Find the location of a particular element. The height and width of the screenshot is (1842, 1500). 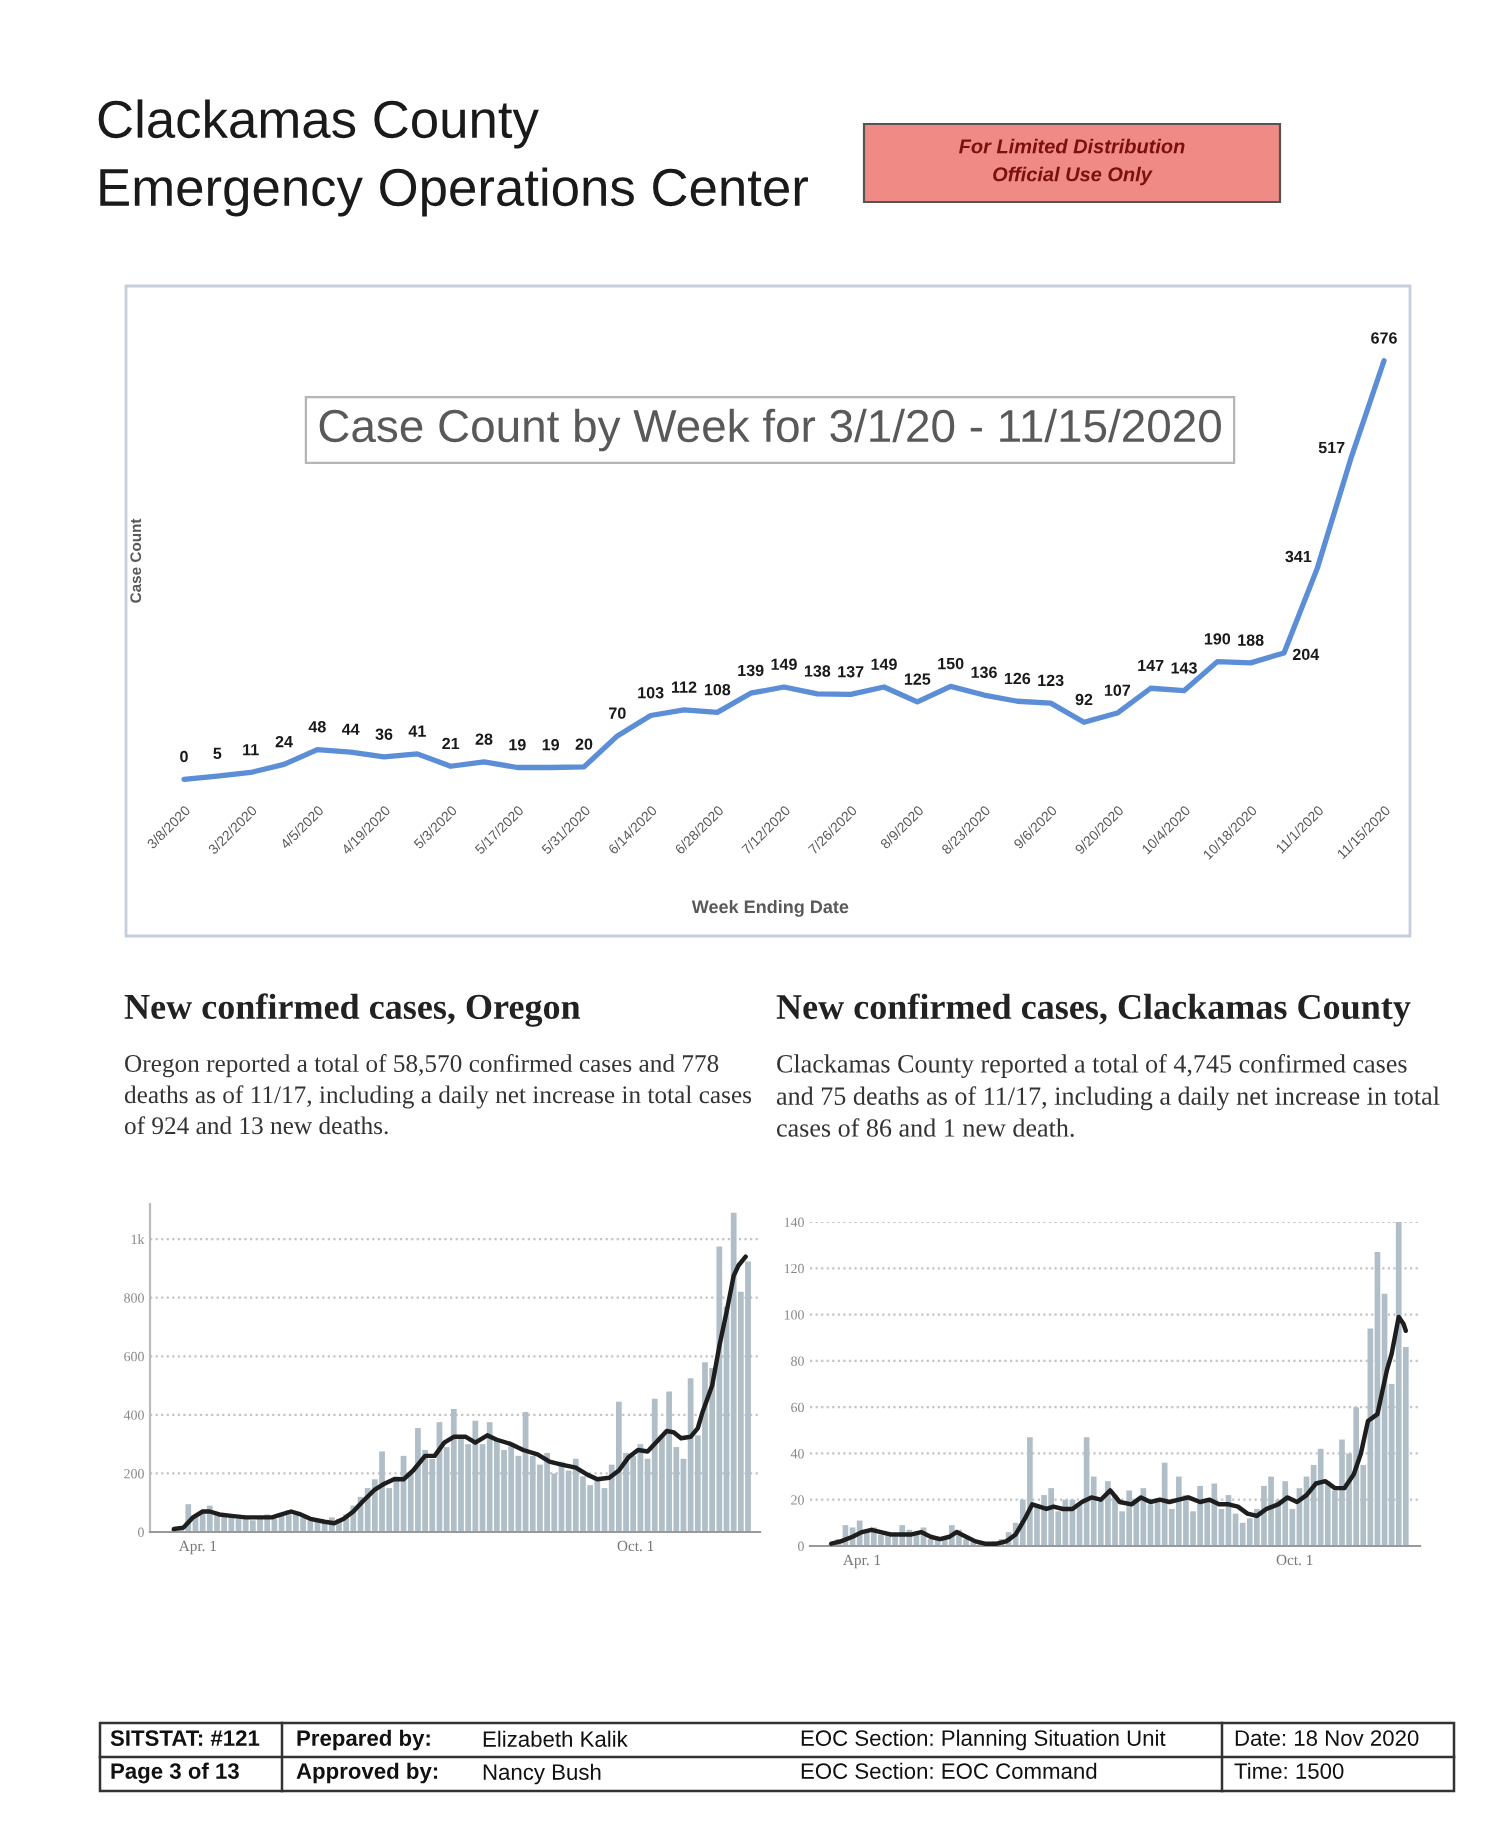

data-label: 126 is located at coordinates (1017, 678).